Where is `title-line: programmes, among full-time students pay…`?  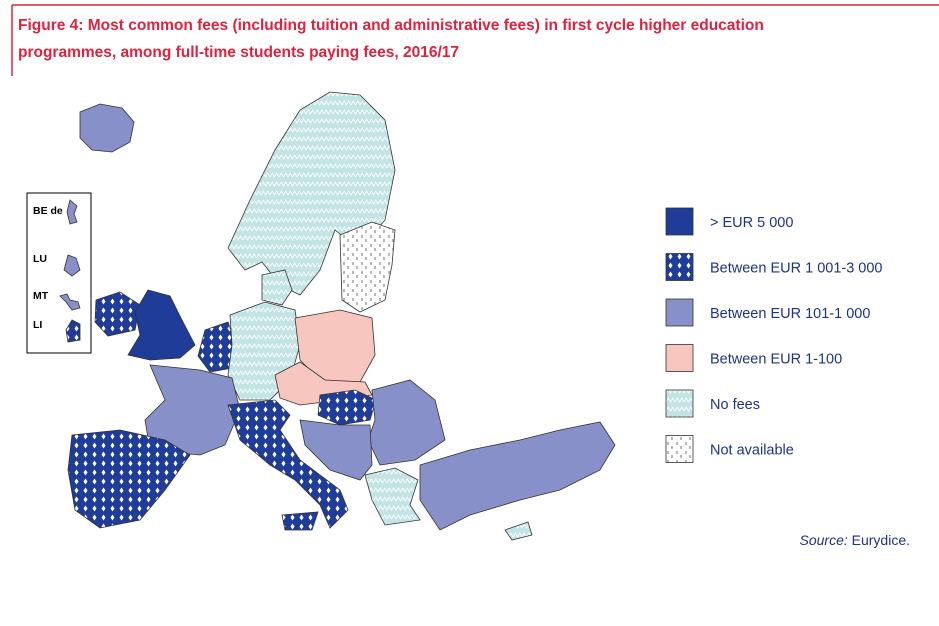
title-line: programmes, among full-time students pay… is located at coordinates (238, 52).